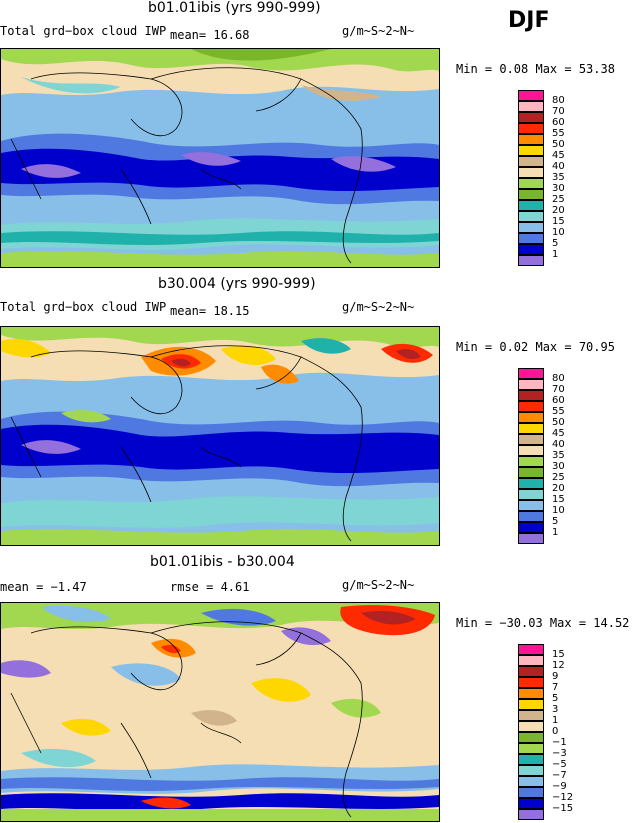 This screenshot has width=634, height=823. Describe the element at coordinates (558, 400) in the screenshot. I see `panel-2-colorbar-label: 60` at that location.